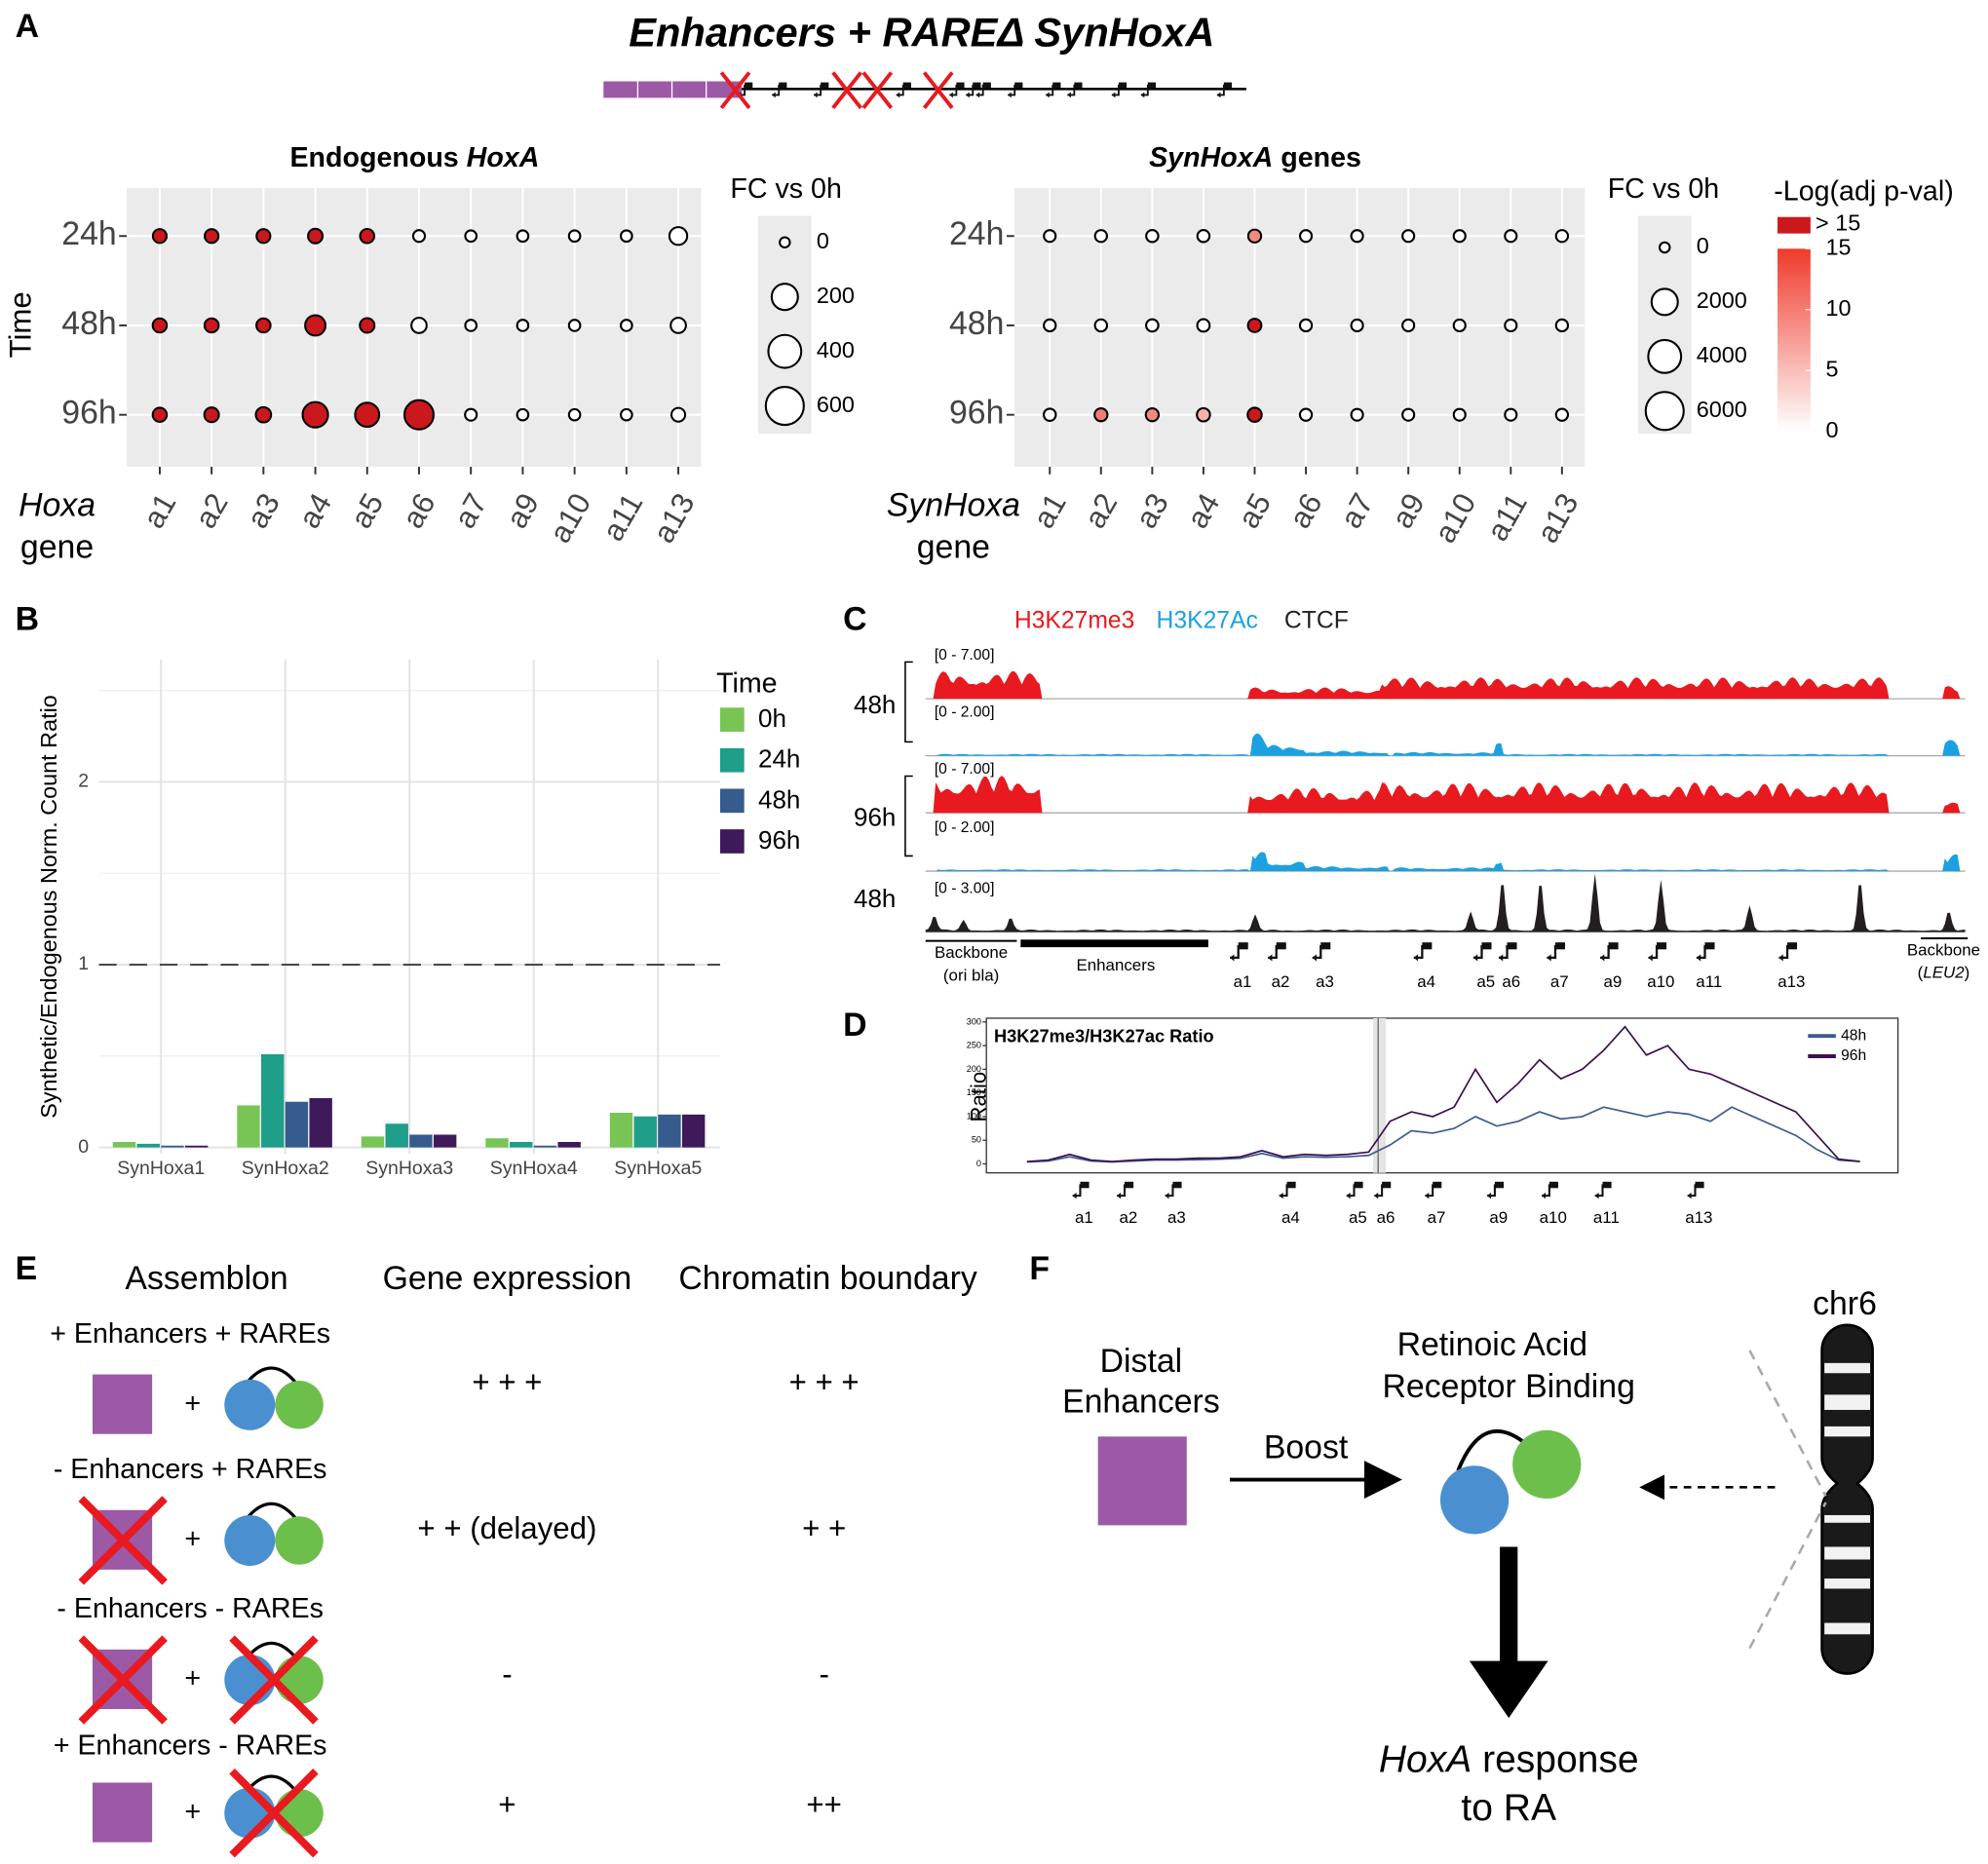 The height and width of the screenshot is (1864, 1988). What do you see at coordinates (28, 619) in the screenshot?
I see `panel-label: B` at bounding box center [28, 619].